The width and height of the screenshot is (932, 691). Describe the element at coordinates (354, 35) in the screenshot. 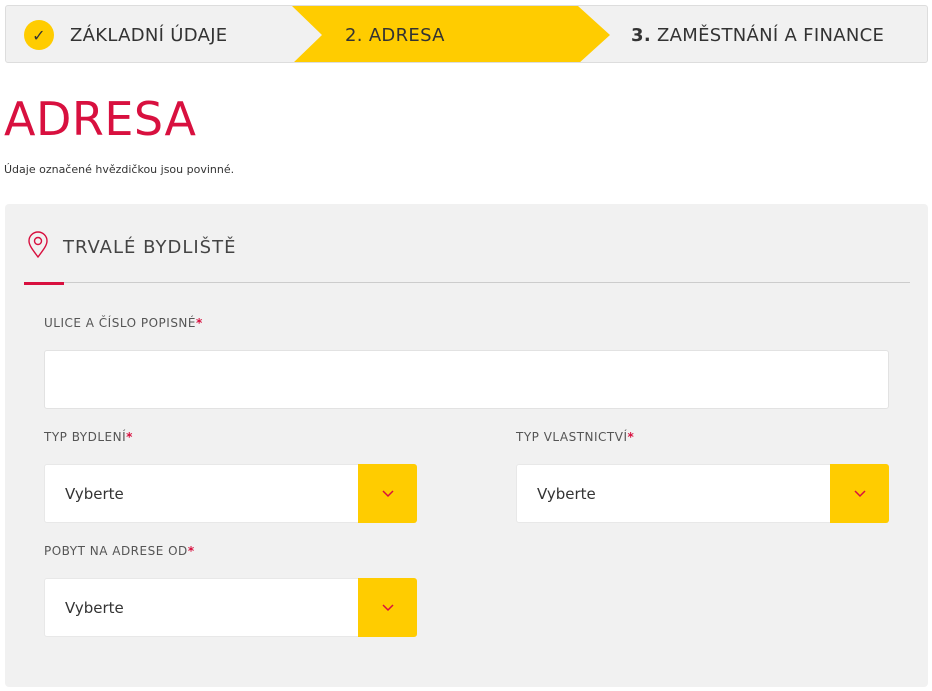

I see `step-number: 2.` at that location.